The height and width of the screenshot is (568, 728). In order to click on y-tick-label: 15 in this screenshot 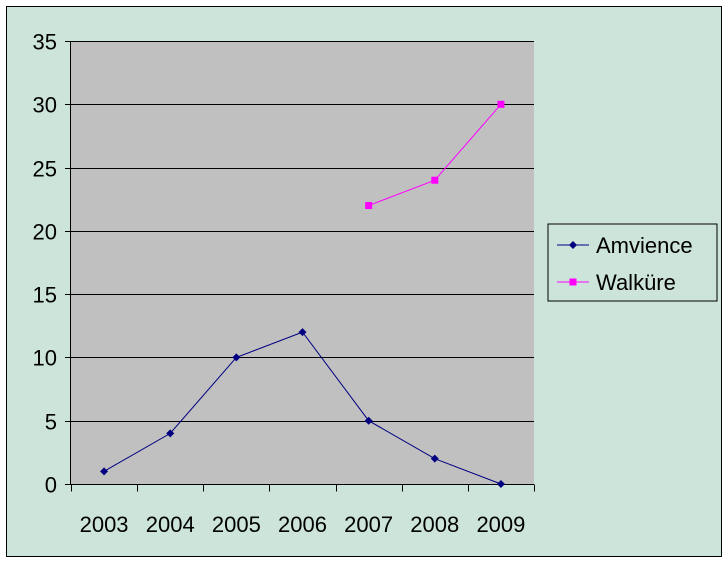, I will do `click(45, 295)`.